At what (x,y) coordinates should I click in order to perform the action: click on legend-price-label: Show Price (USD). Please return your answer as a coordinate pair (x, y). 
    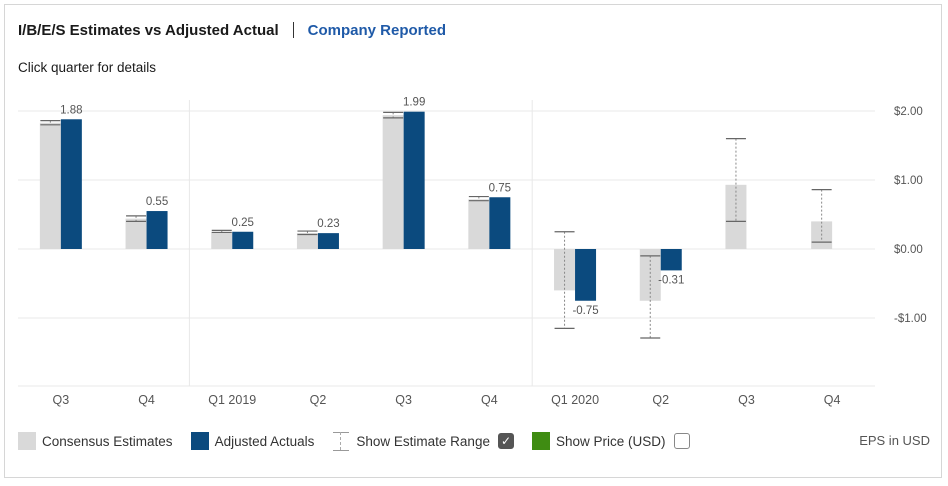
    Looking at the image, I should click on (610, 441).